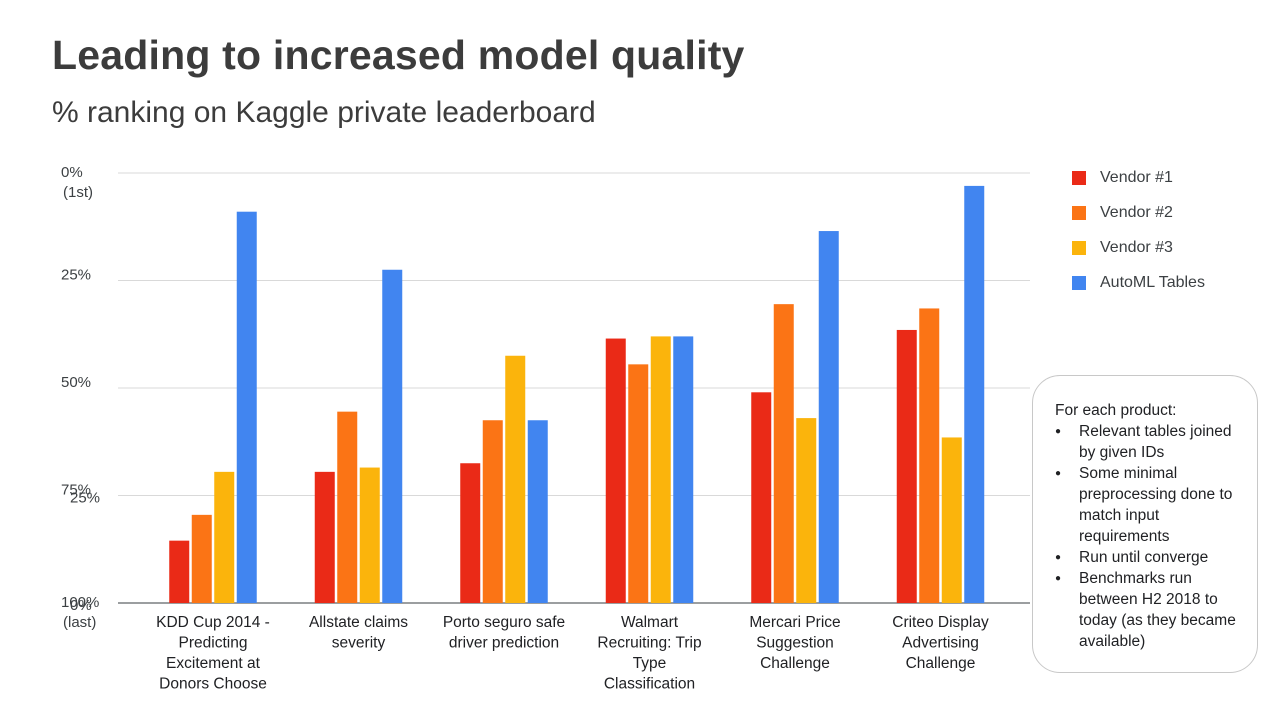 The height and width of the screenshot is (720, 1280). Describe the element at coordinates (940, 622) in the screenshot. I see `x-category-label: Criteo Display` at that location.